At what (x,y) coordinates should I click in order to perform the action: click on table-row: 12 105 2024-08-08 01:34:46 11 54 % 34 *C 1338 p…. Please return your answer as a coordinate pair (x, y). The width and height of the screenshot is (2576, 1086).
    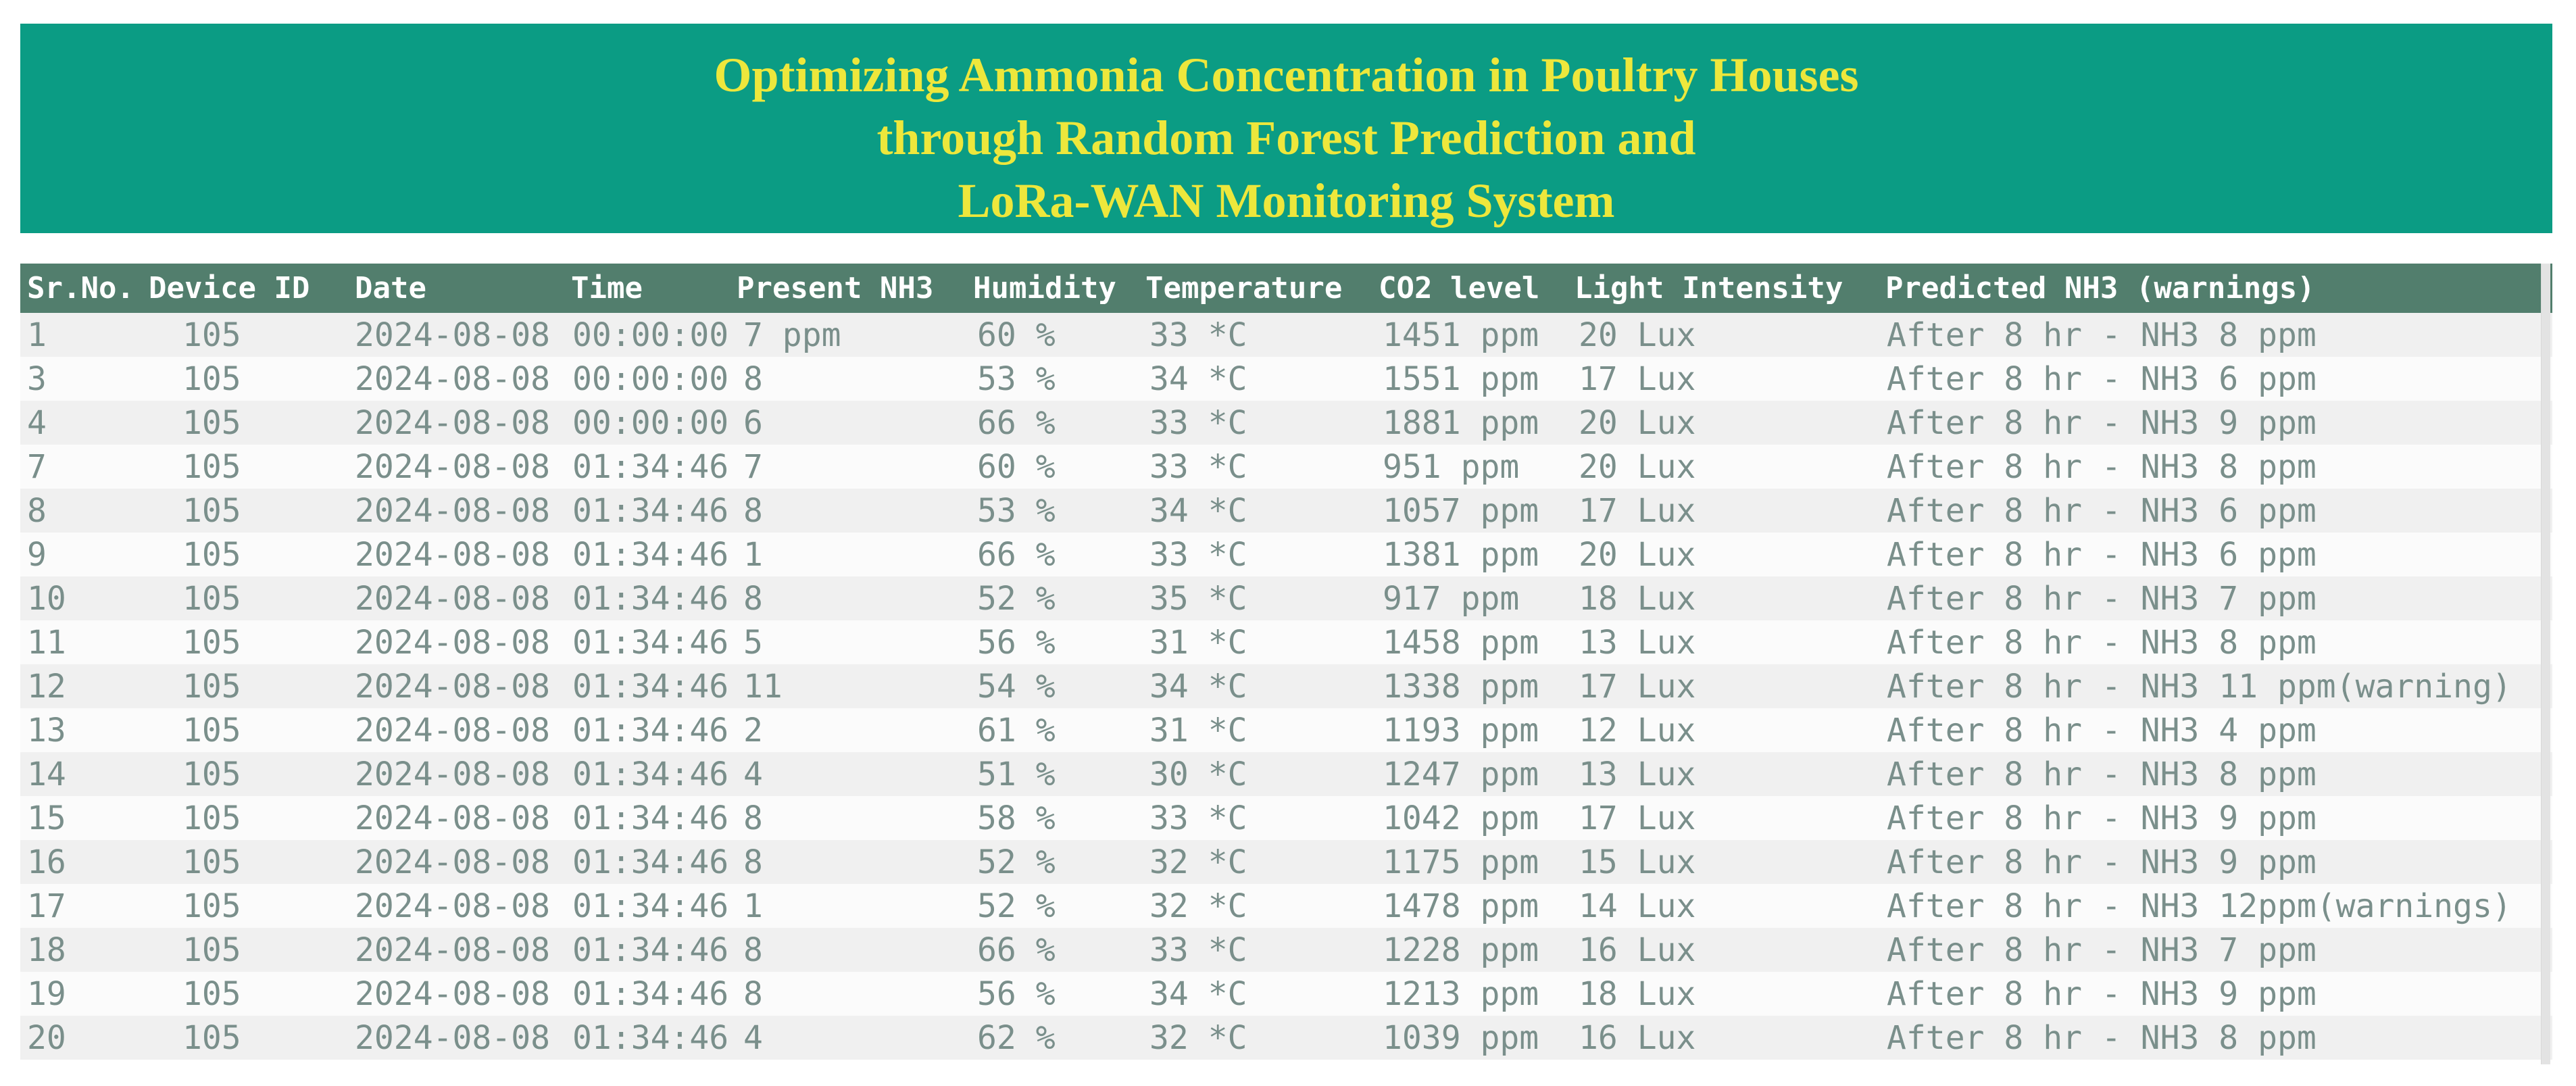
    Looking at the image, I should click on (1286, 686).